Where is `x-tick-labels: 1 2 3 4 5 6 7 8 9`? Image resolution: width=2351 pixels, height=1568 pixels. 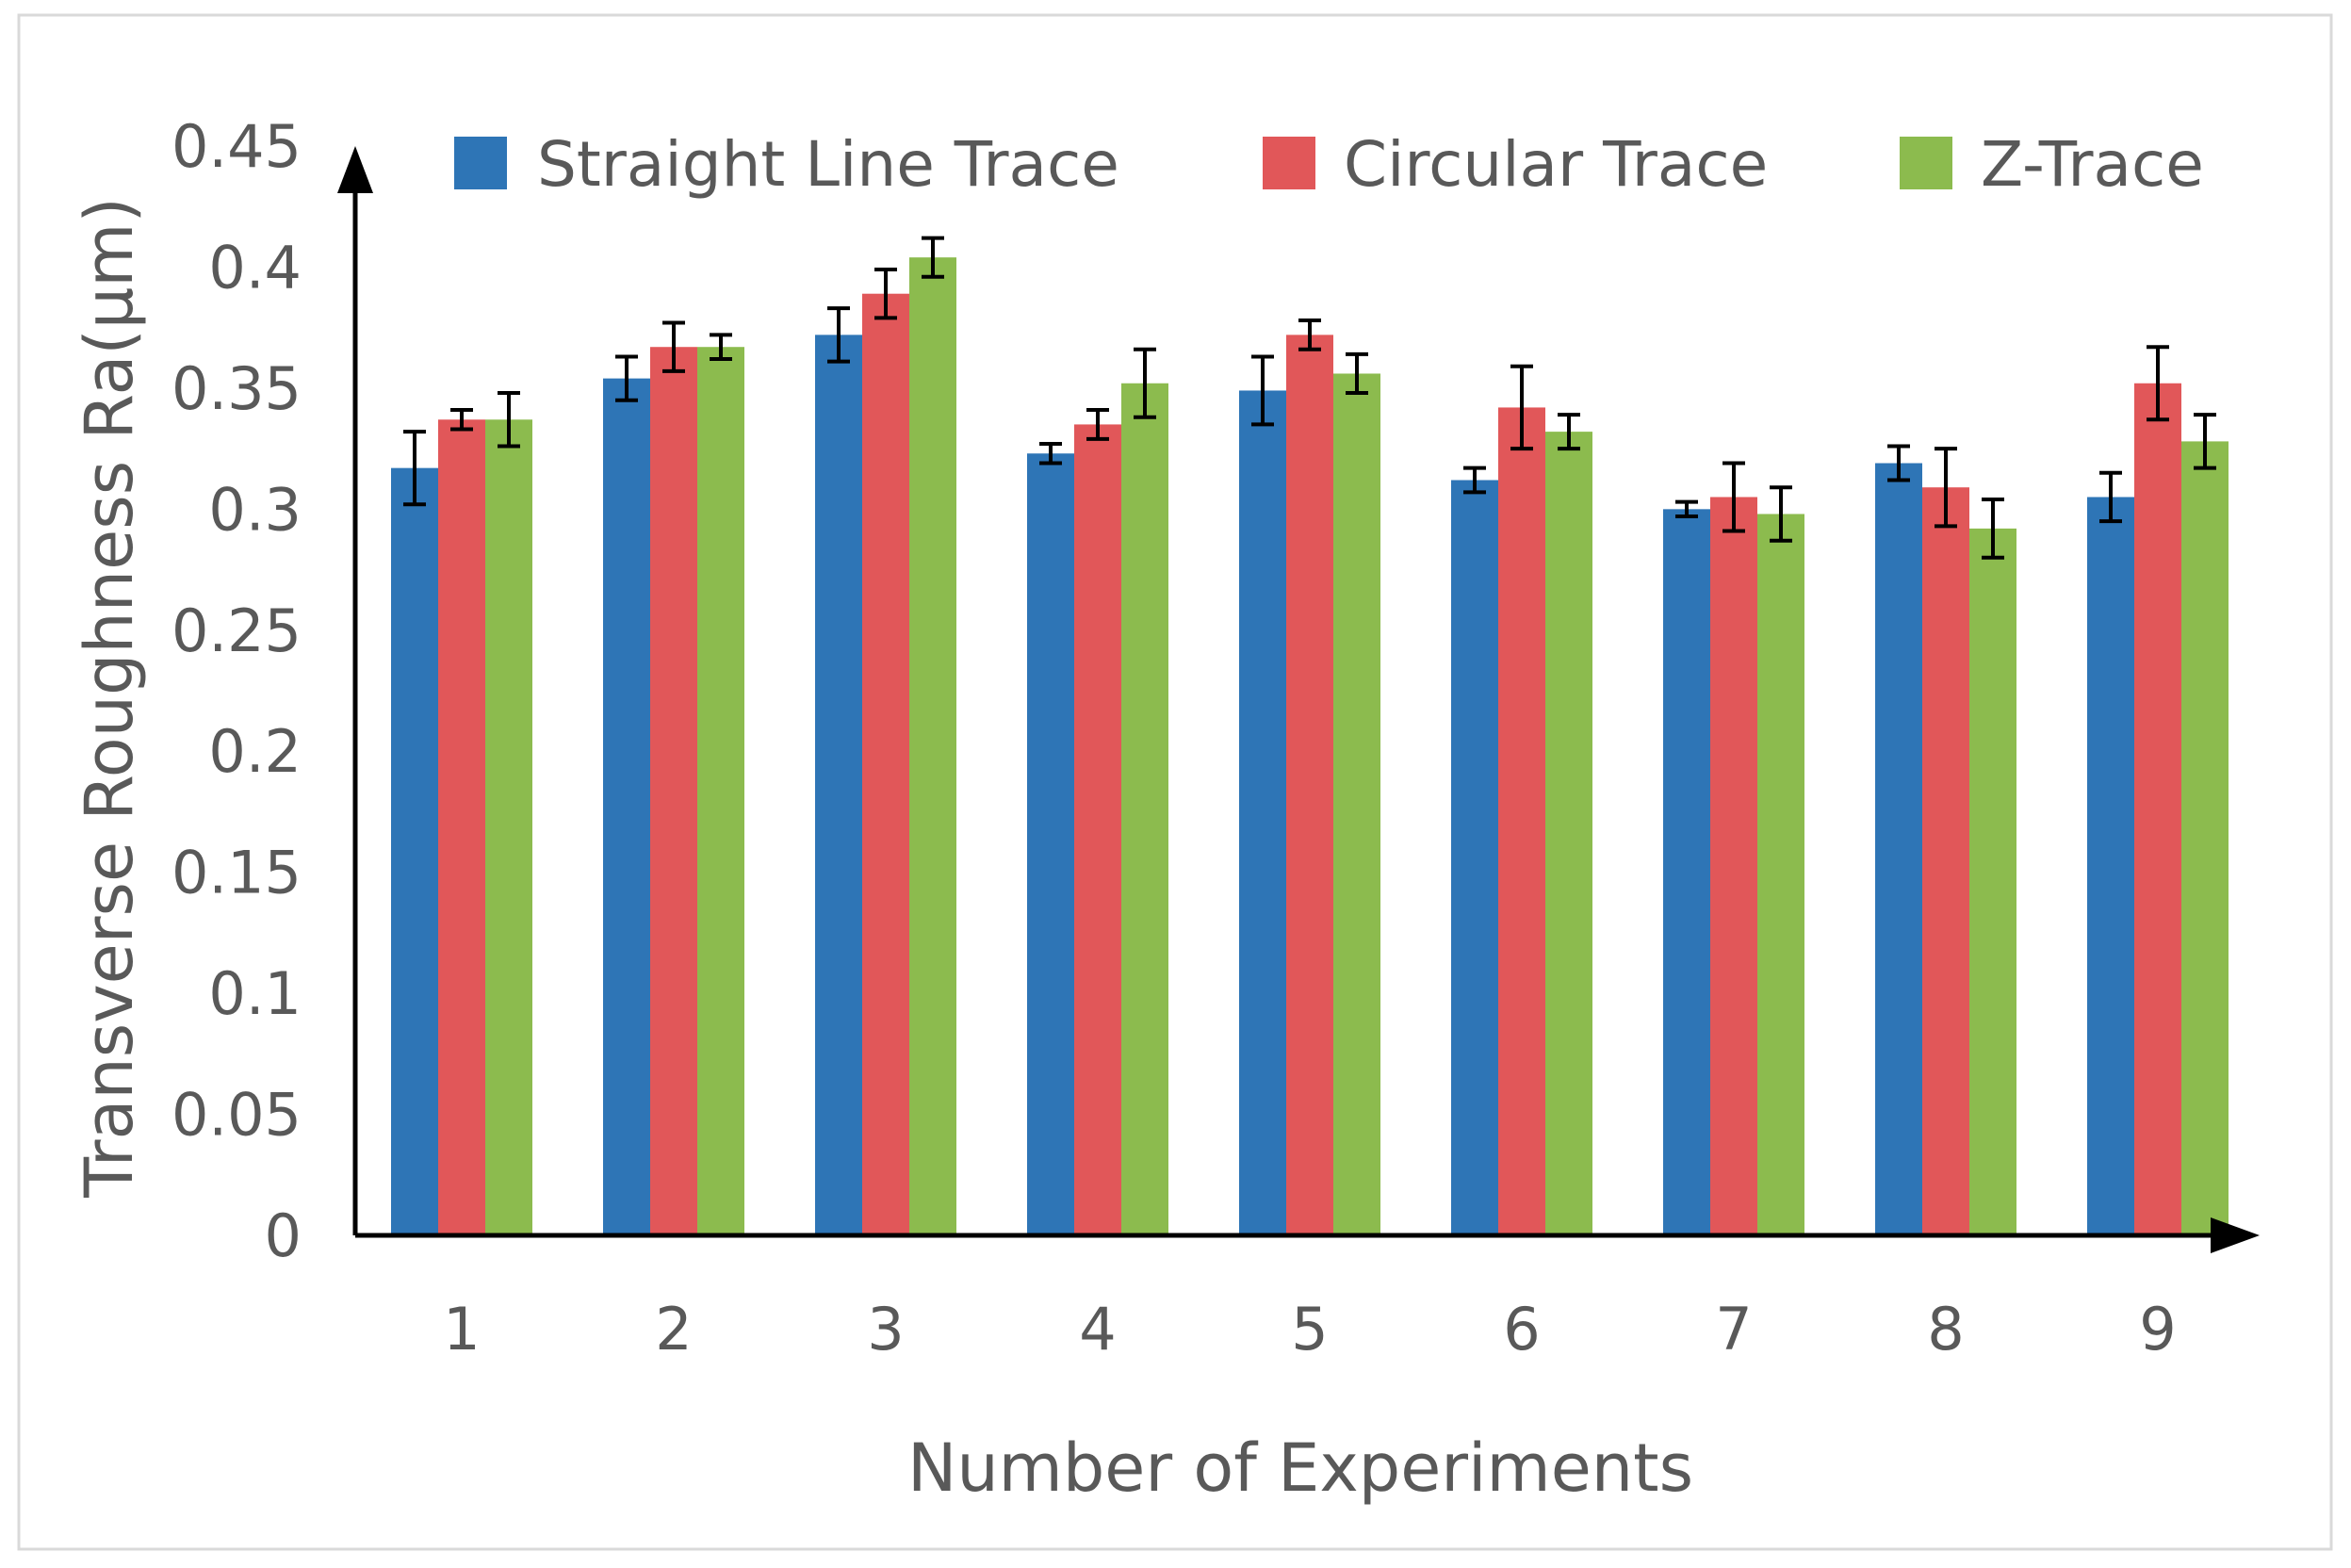 x-tick-labels: 1 2 3 4 5 6 7 8 9 is located at coordinates (1309, 1329).